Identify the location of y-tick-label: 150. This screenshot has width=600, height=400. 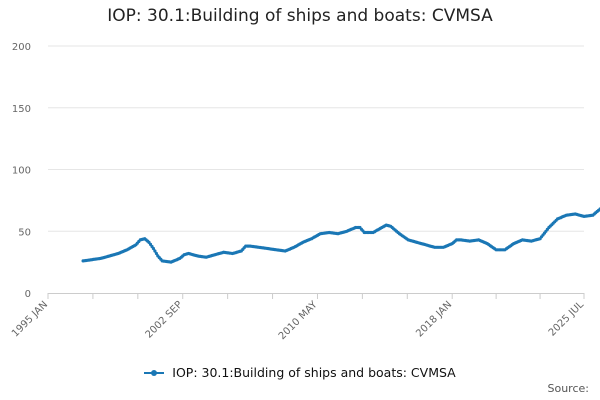
(21, 109).